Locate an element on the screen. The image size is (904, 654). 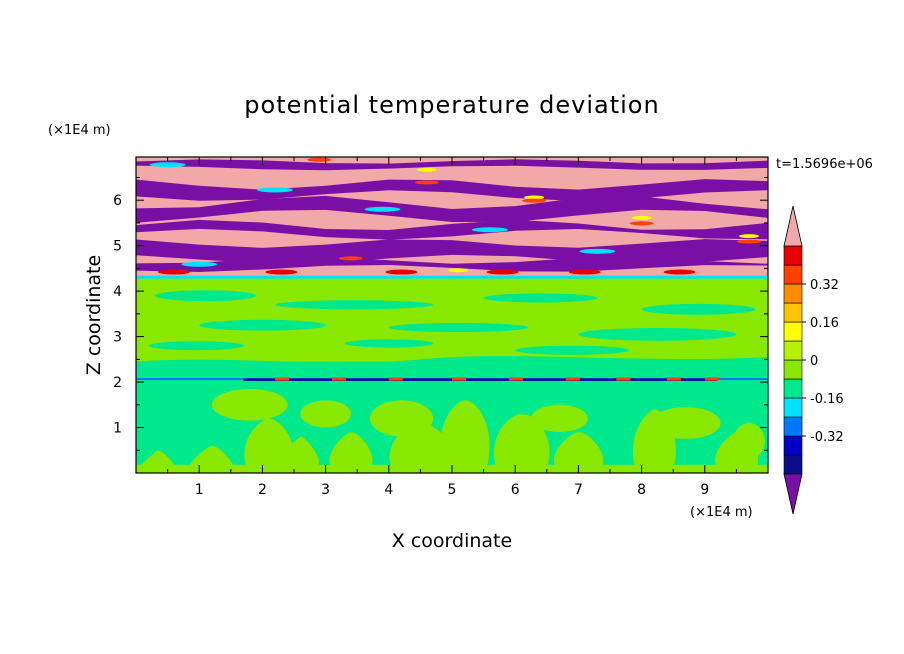
middle-lime is located at coordinates (452, 320).